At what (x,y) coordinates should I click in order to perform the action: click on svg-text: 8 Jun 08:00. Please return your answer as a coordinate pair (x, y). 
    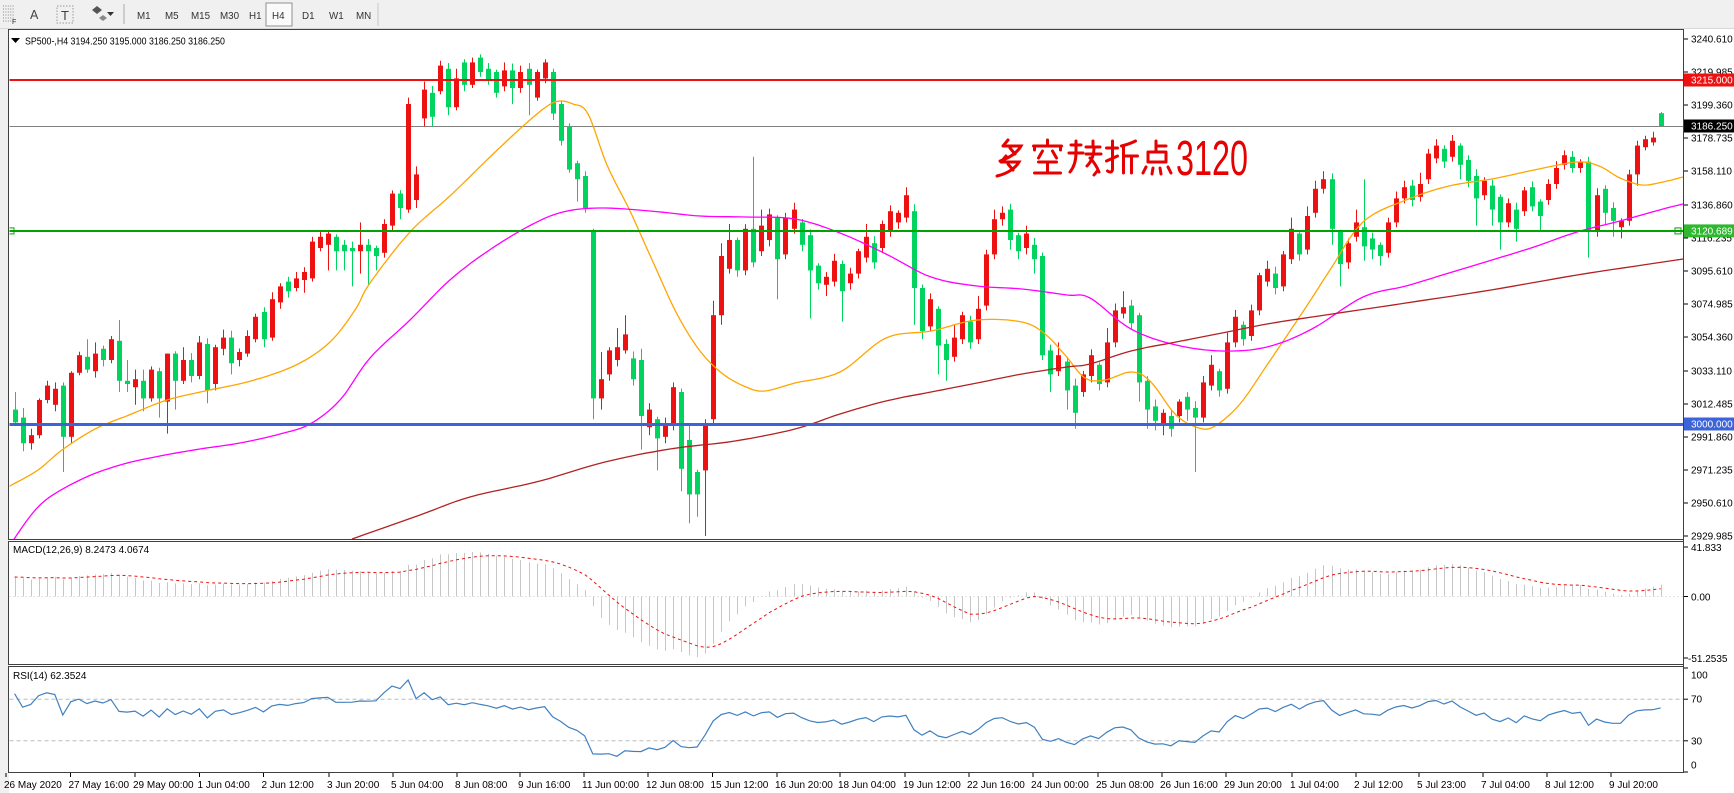
    Looking at the image, I should click on (481, 785).